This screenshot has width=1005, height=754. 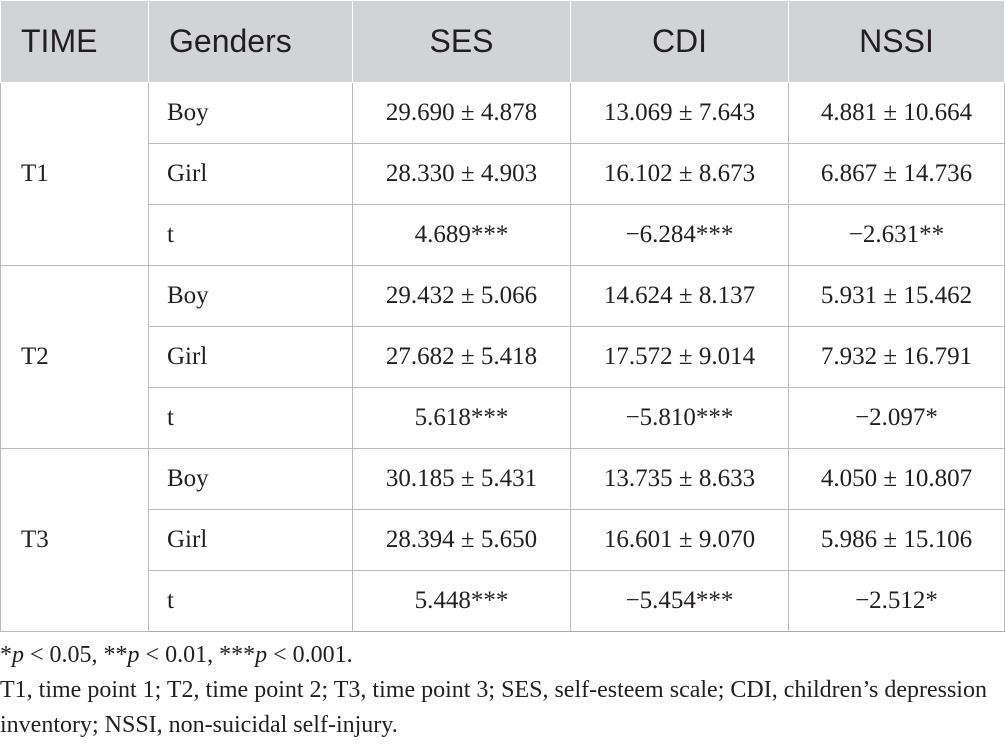 What do you see at coordinates (896, 174) in the screenshot?
I see `nssi-cell: 6.867 ± 14.736` at bounding box center [896, 174].